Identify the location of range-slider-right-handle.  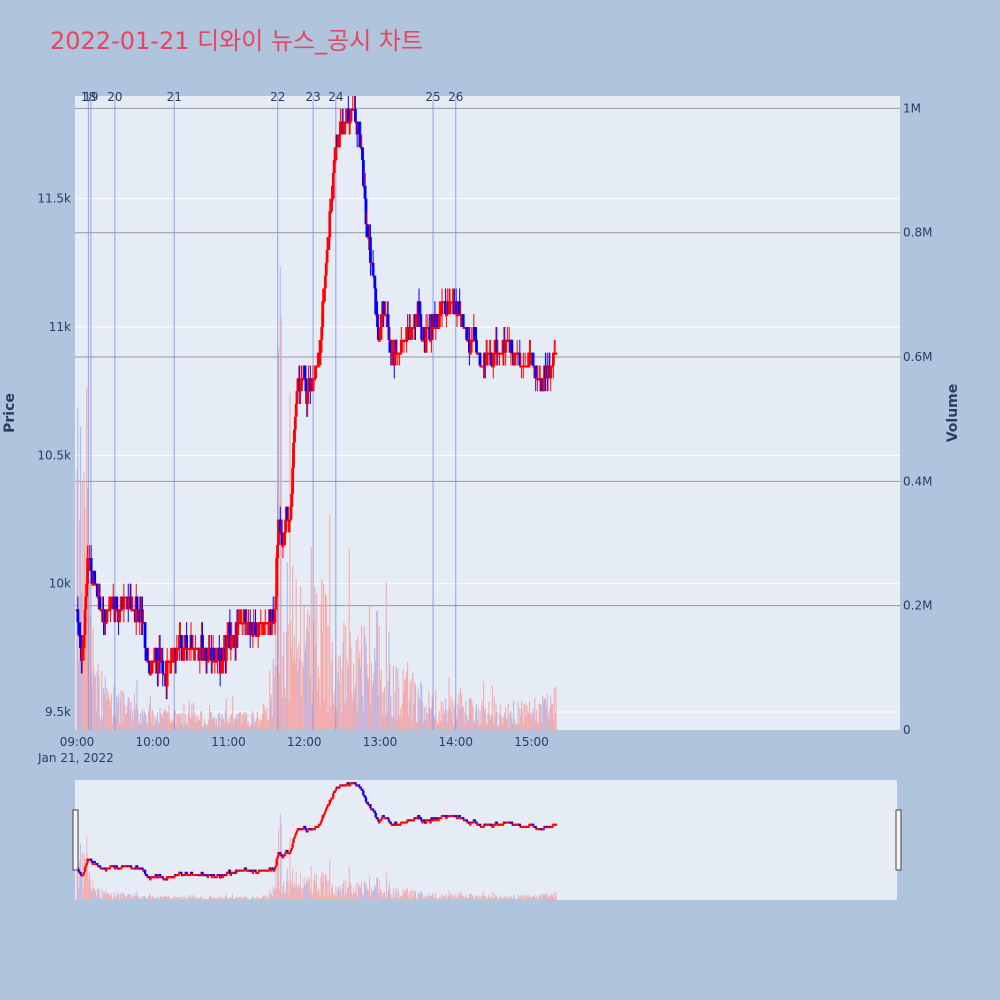
(898, 840).